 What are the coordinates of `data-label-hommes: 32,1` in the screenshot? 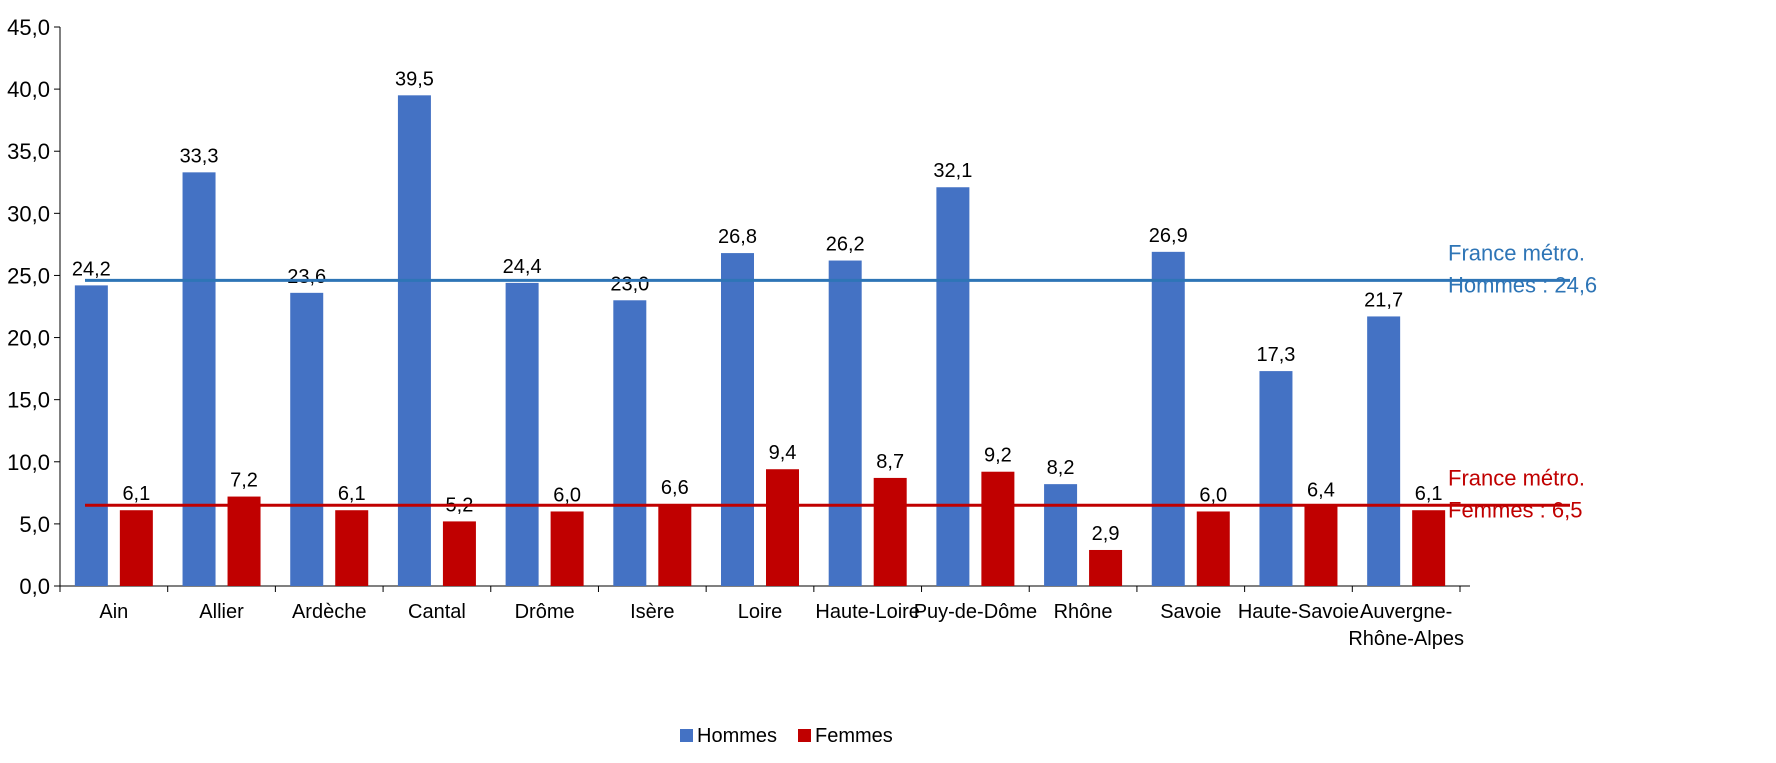 It's located at (952, 171).